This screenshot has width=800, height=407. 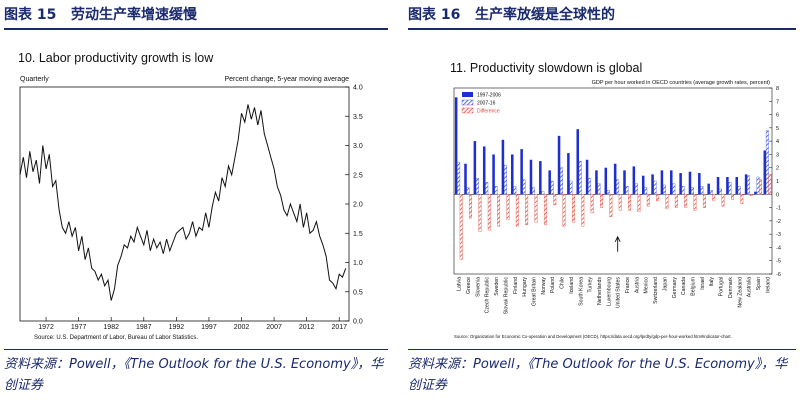 I want to click on bar-y-tick-label: -2, so click(x=778, y=222).